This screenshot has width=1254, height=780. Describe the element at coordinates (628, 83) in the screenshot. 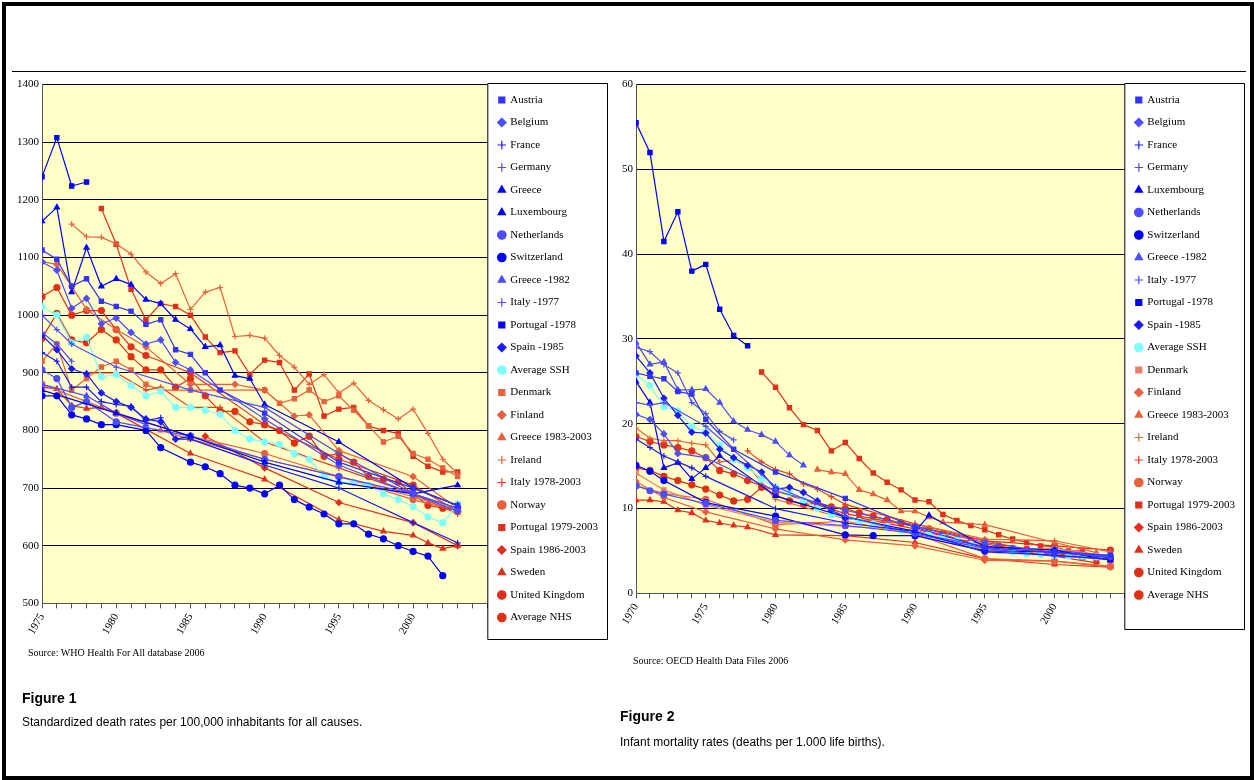

I see `y-tick-label: 60` at that location.